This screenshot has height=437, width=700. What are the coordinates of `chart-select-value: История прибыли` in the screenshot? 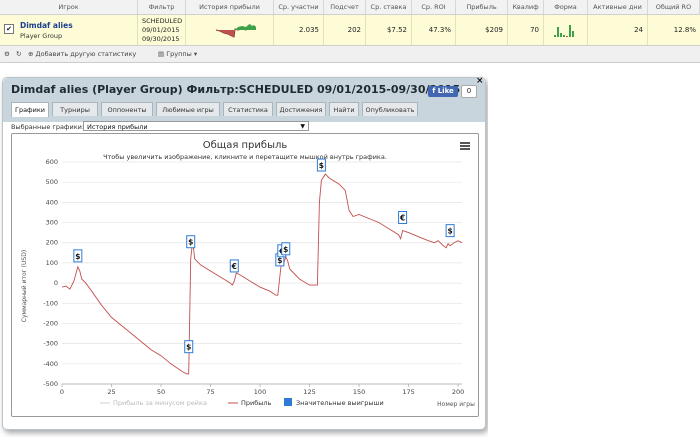 It's located at (117, 127).